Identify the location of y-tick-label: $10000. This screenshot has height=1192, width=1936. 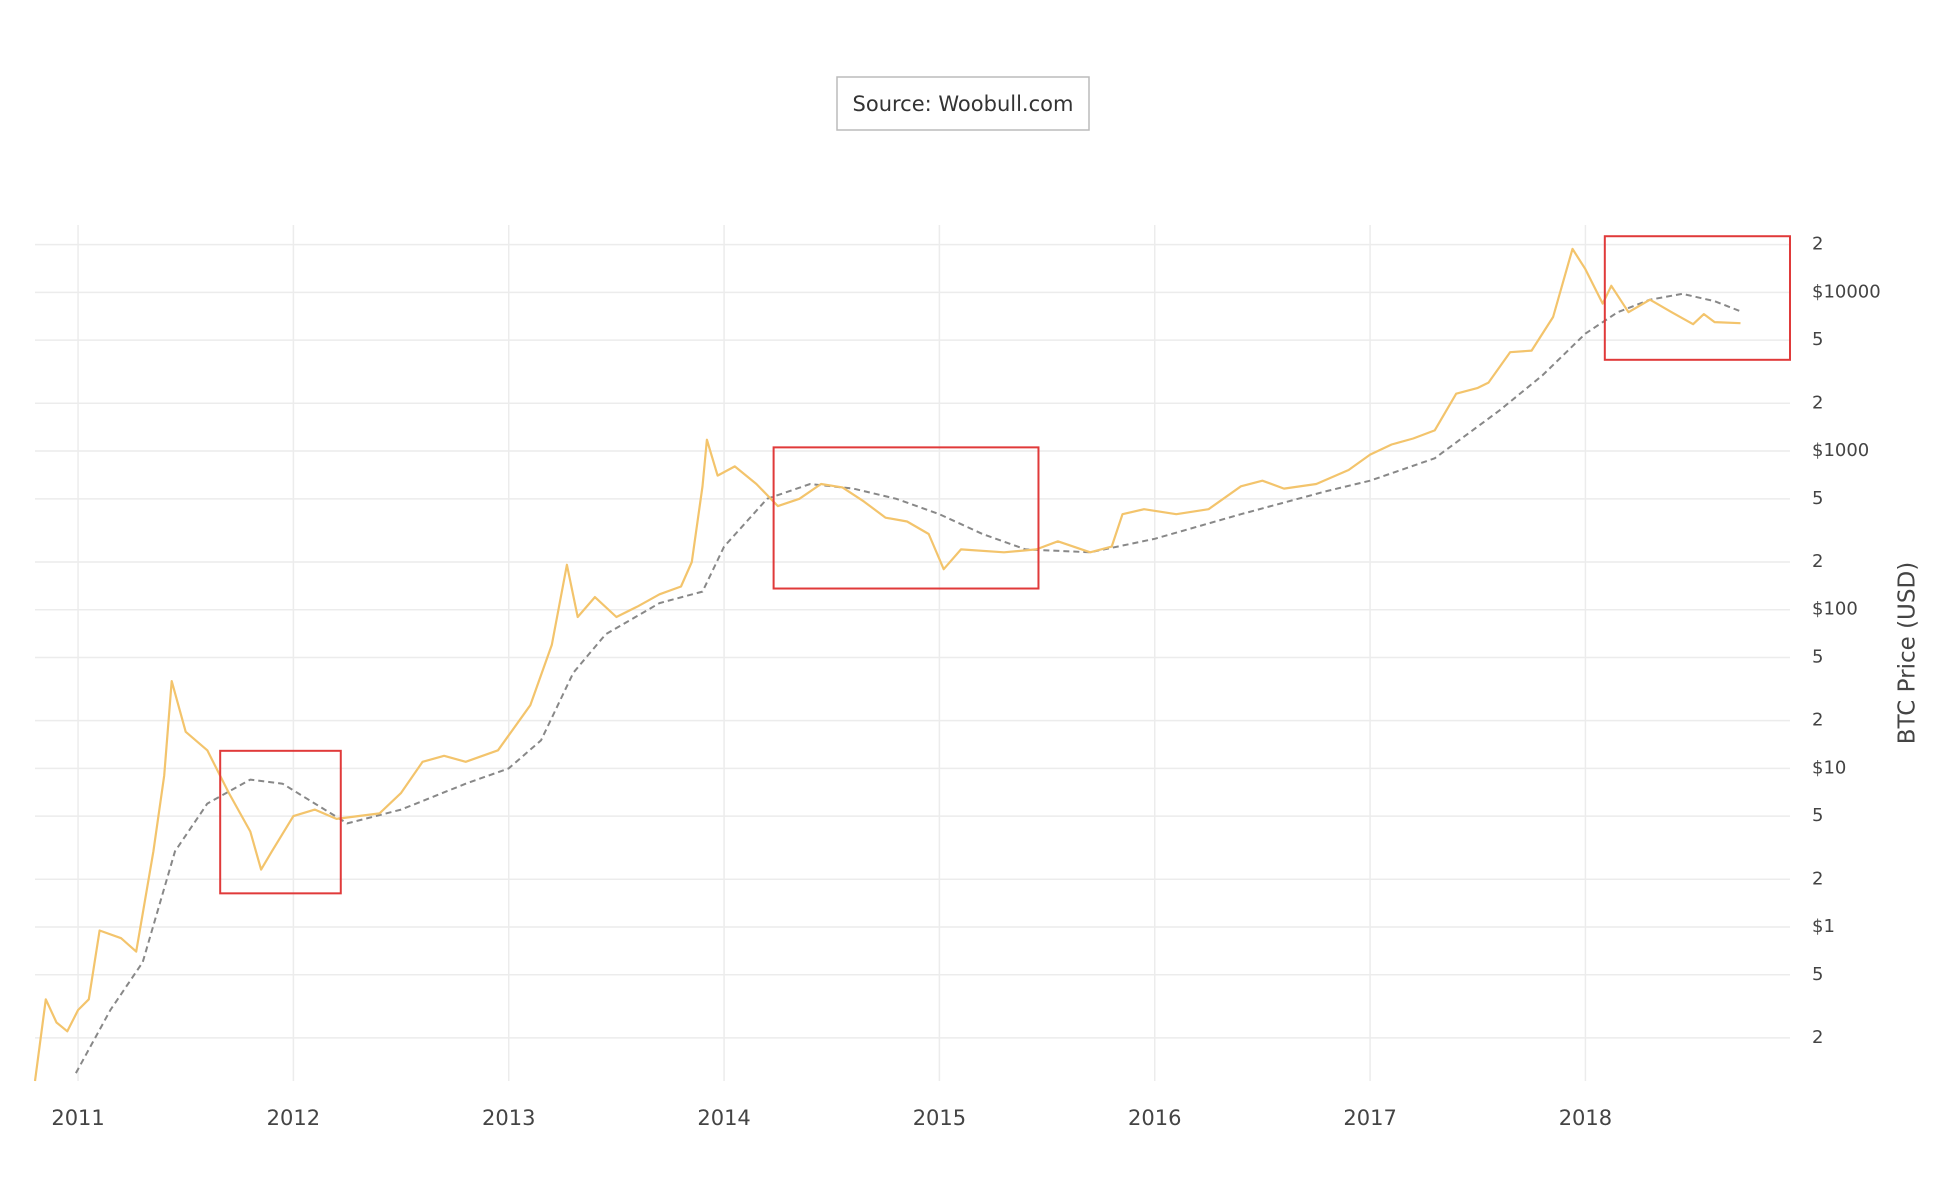
(1846, 291).